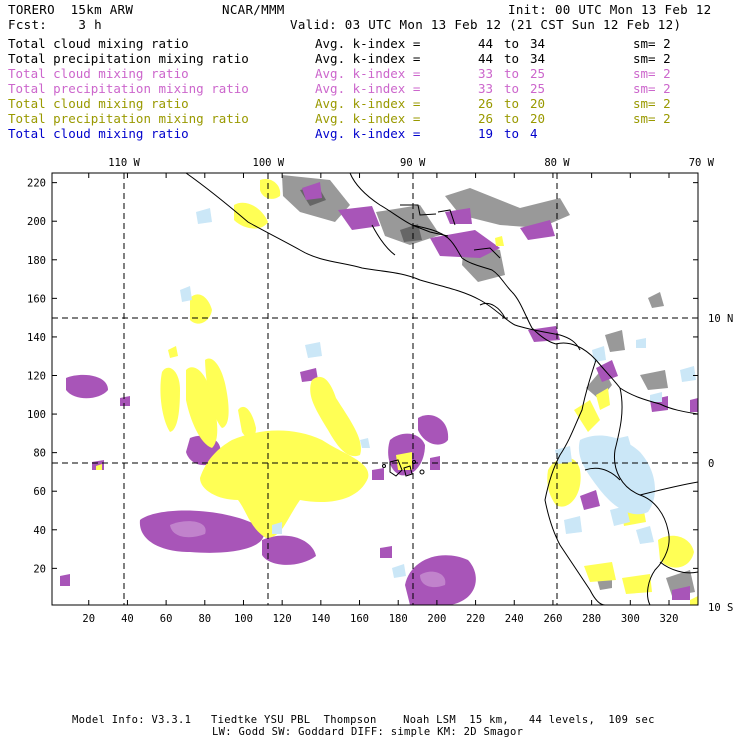 This screenshot has width=740, height=740. What do you see at coordinates (36, 261) in the screenshot?
I see `y-tick-label: 180` at bounding box center [36, 261].